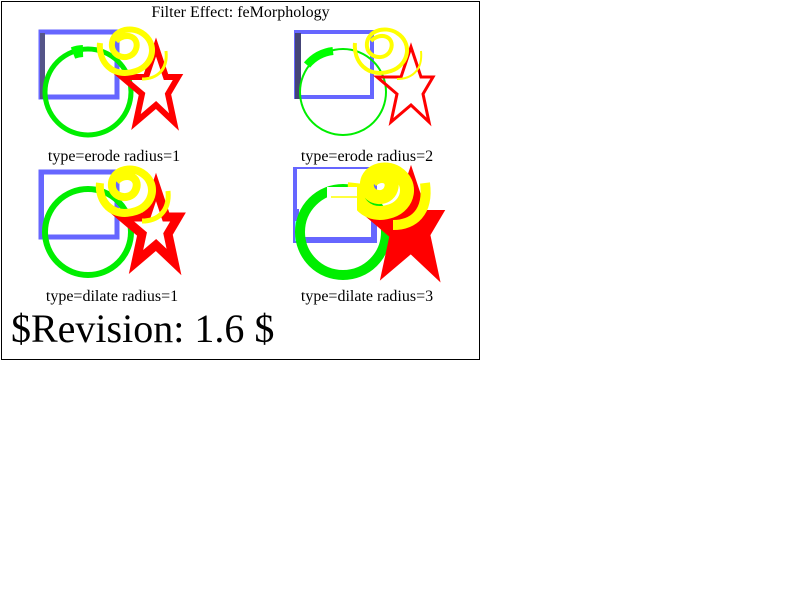 The image size is (800, 600). I want to click on panel-dilate-3: type=dilate radius=3, so click(373, 233).